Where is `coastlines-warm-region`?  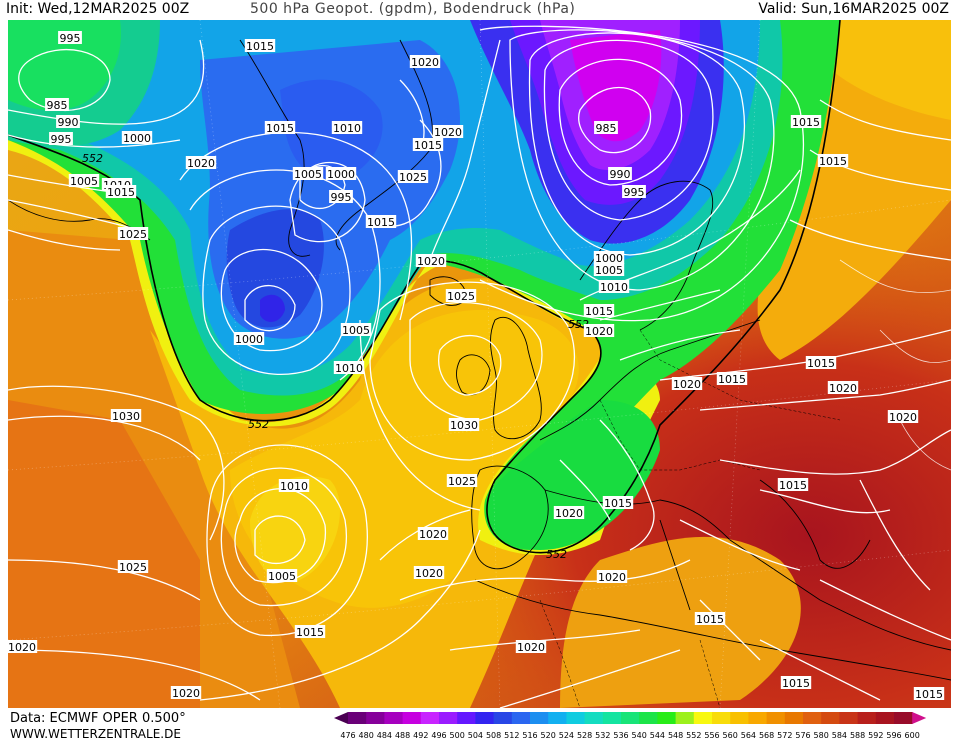
coastlines-warm-region is located at coordinates (895, 365).